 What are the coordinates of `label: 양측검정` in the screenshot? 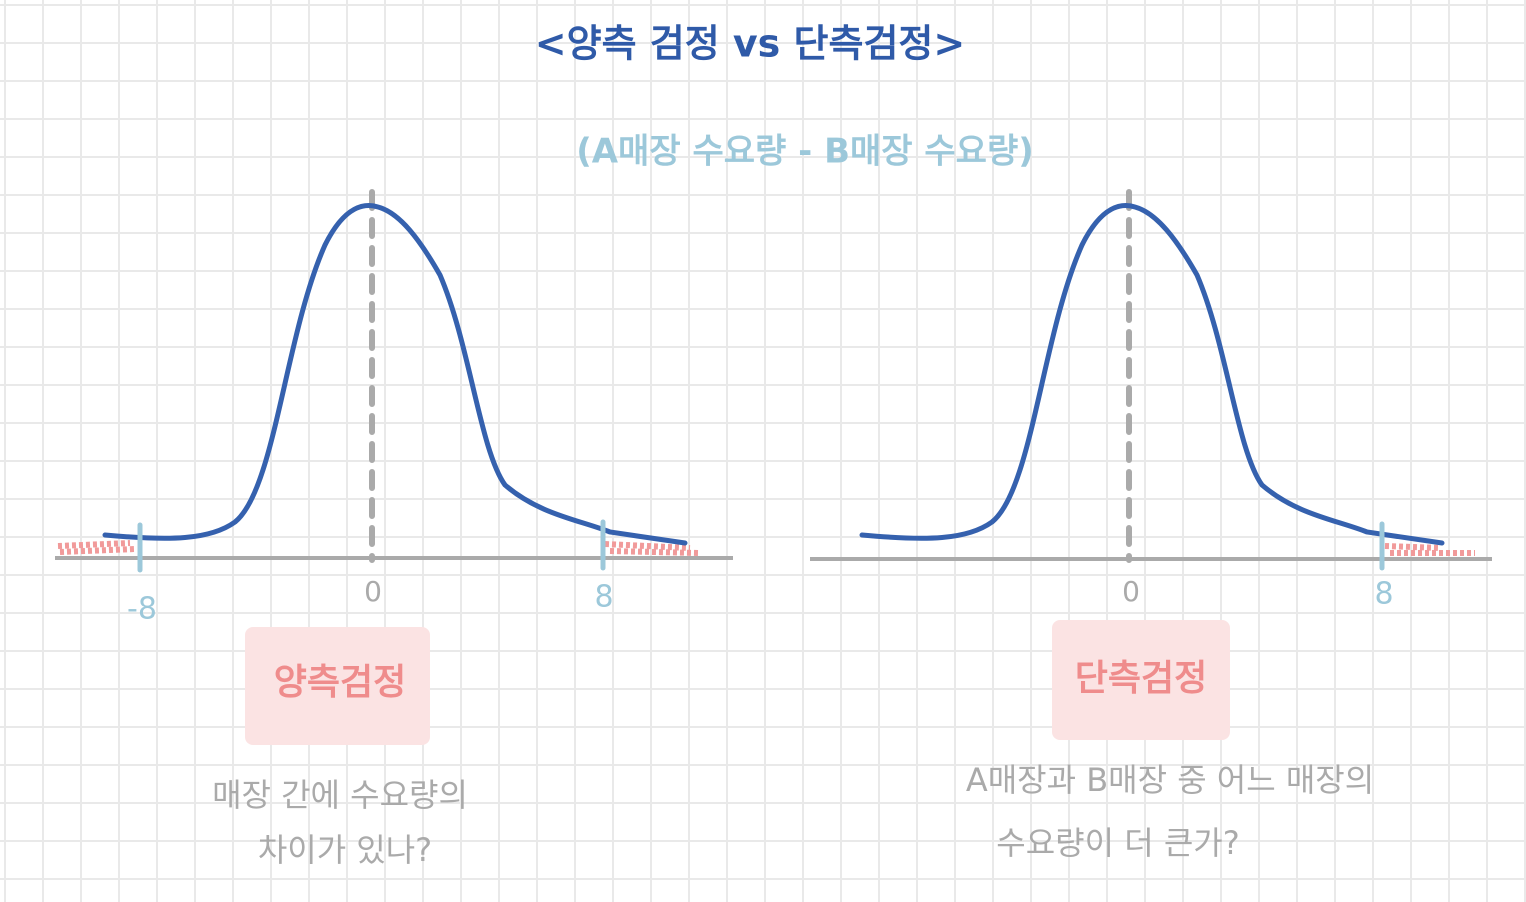 It's located at (340, 682).